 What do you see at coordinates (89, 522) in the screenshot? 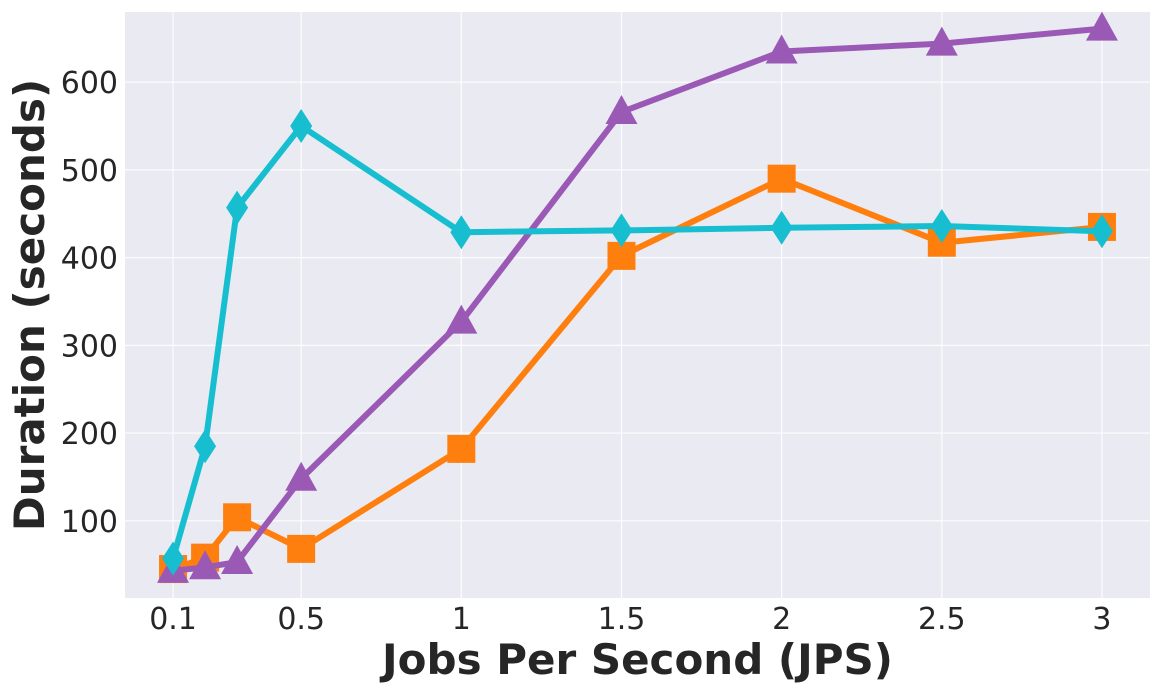
I see `y-tick-label: 100` at bounding box center [89, 522].